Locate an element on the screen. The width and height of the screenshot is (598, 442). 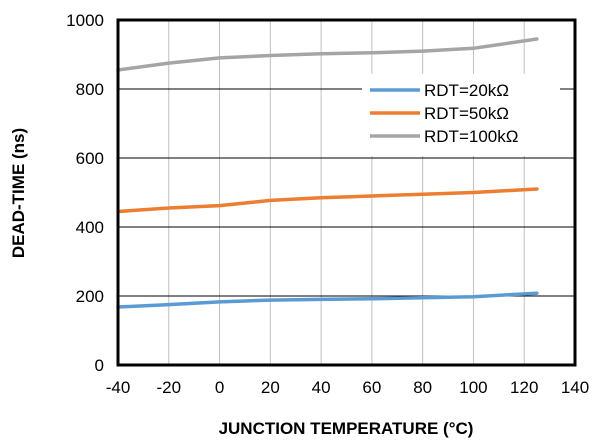
y-tick-label: 1000 is located at coordinates (85, 20).